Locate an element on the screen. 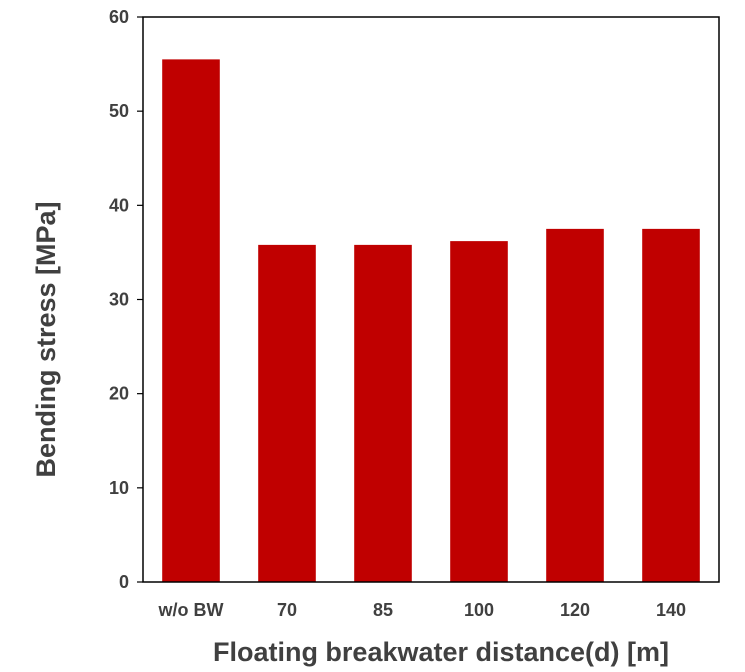 The width and height of the screenshot is (745, 672). x-axis-title: Floating breakwater distance(d) [m] is located at coordinates (441, 652).